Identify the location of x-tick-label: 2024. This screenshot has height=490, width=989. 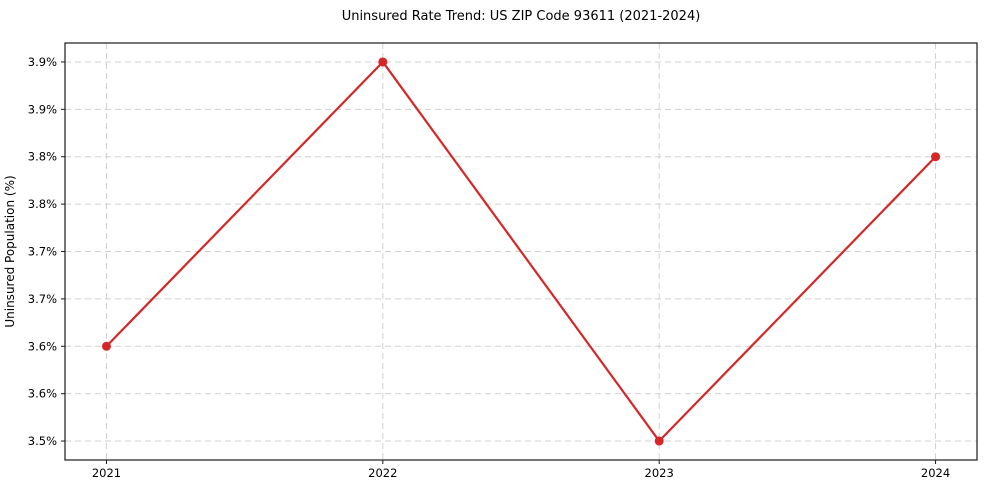
(935, 473).